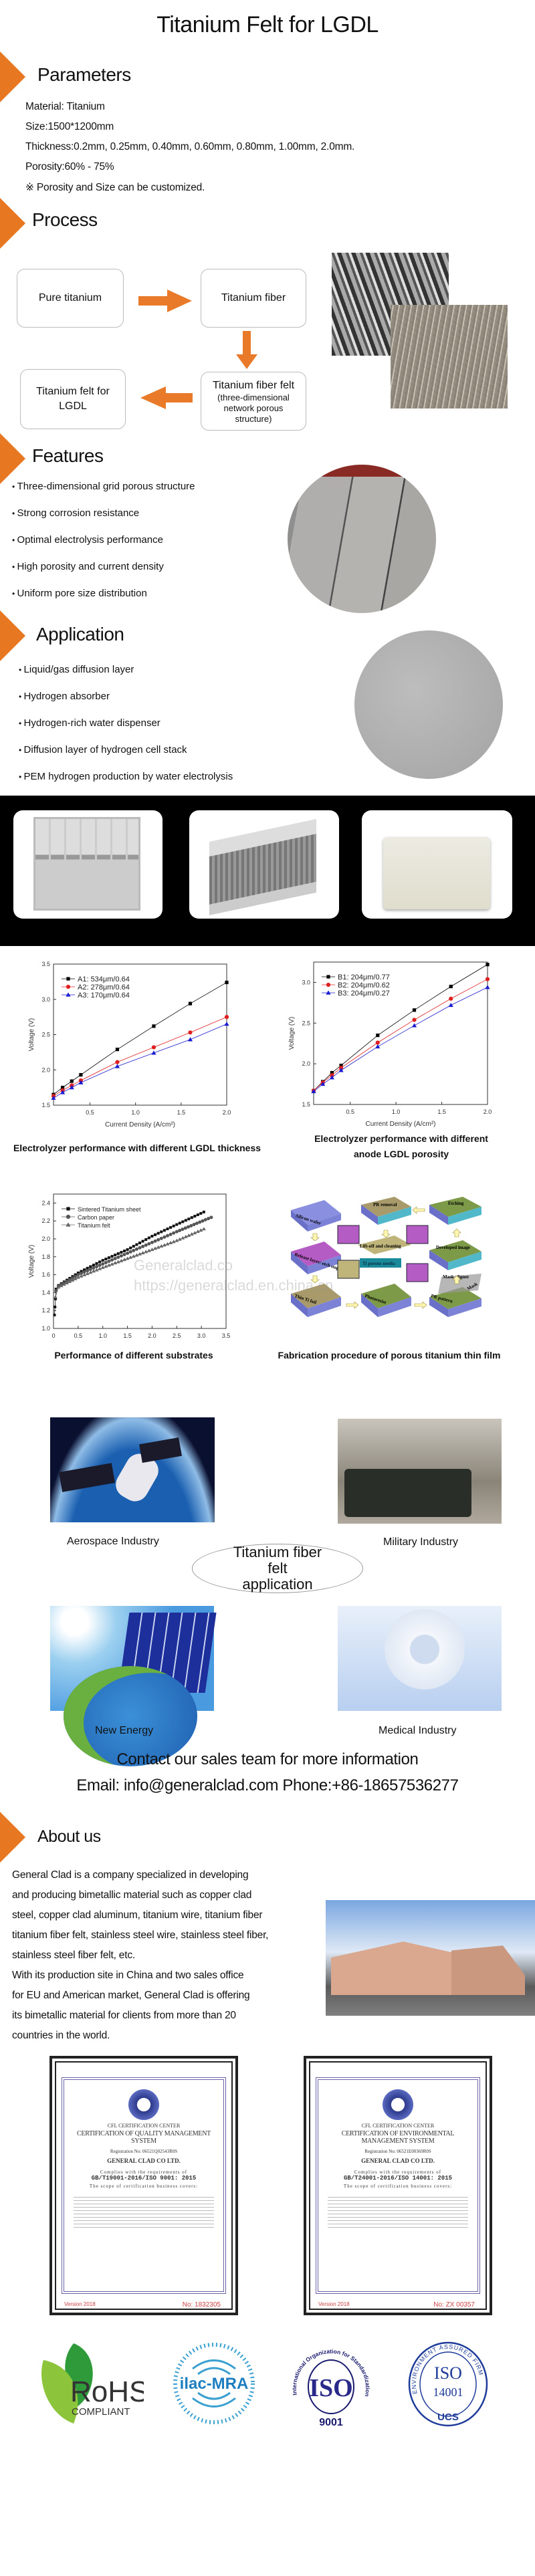 This screenshot has width=535, height=2576. I want to click on x-tick-label: 2.0, so click(152, 1335).